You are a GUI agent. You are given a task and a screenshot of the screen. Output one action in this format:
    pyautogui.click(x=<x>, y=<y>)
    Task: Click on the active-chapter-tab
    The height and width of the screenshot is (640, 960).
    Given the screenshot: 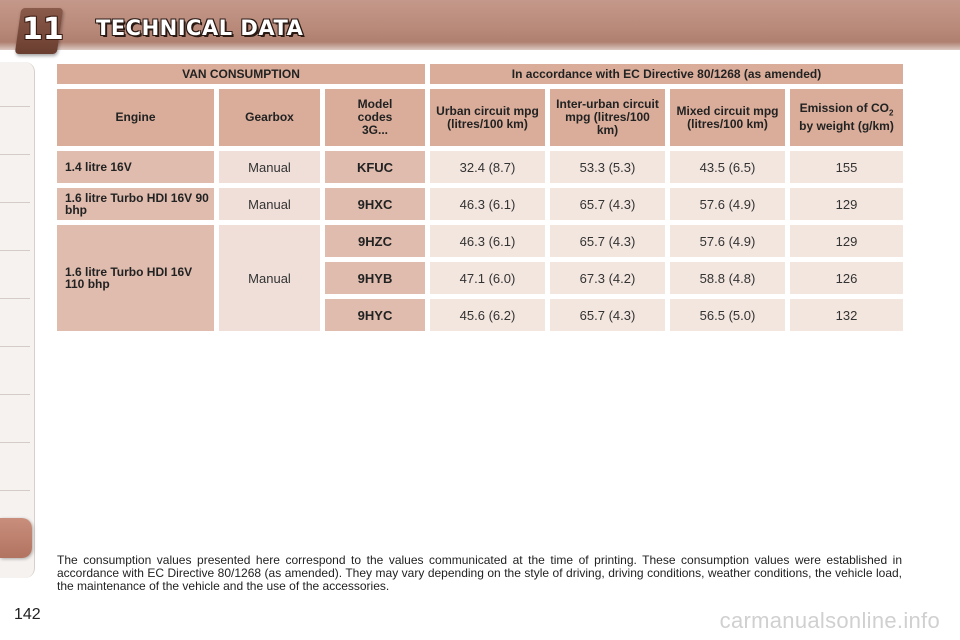 What is the action you would take?
    pyautogui.click(x=16, y=538)
    